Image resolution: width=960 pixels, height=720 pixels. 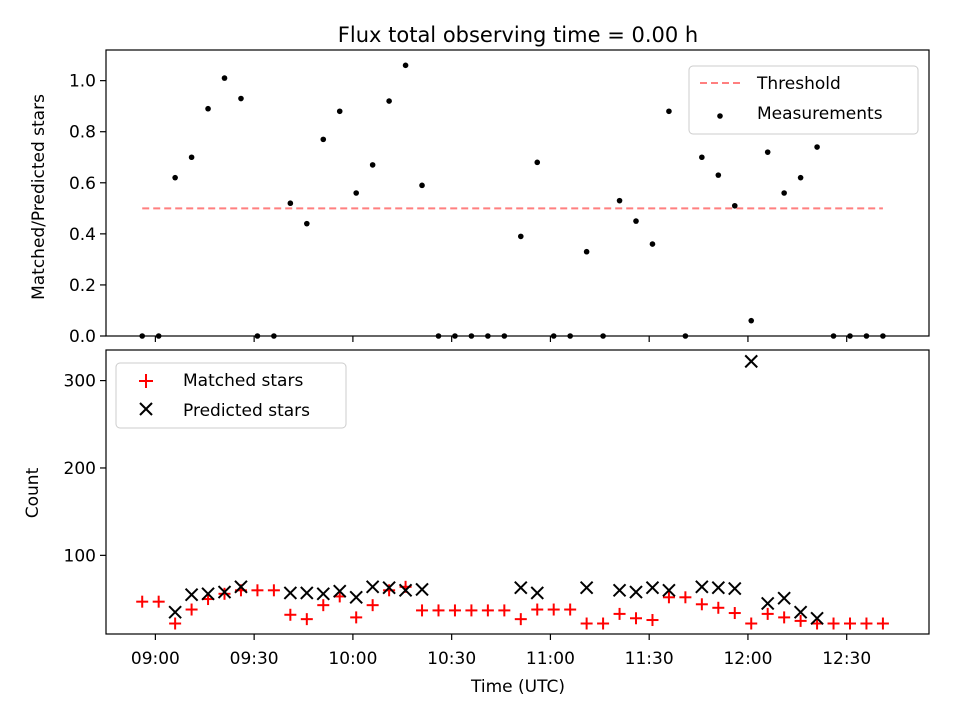 What do you see at coordinates (87, 209) in the screenshot?
I see `ratio-y-axis: 0.0 0.2 0.4 0.6 0.8 1.0` at bounding box center [87, 209].